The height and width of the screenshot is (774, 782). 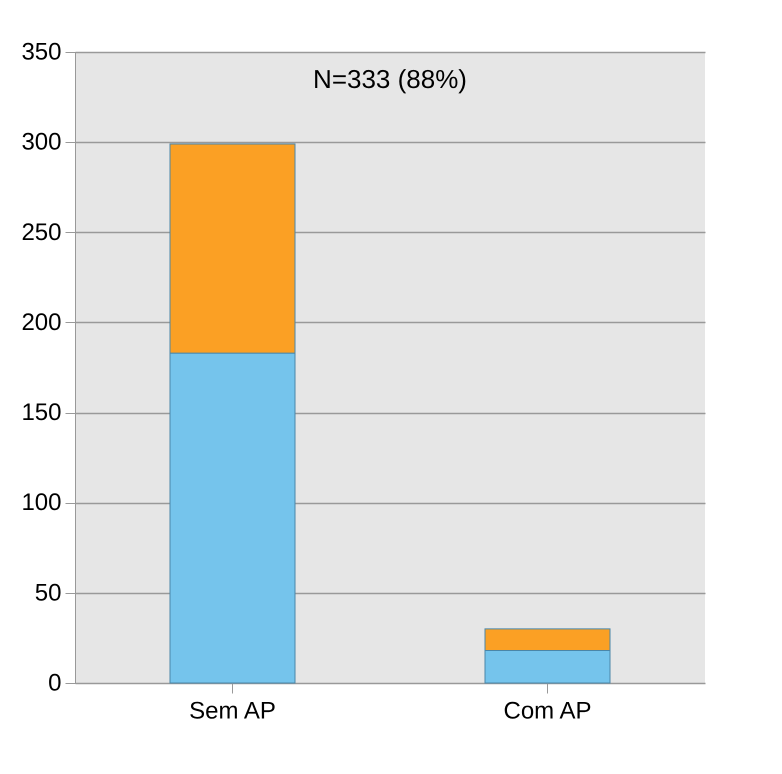 What do you see at coordinates (55, 683) in the screenshot?
I see `y-tick-label: 0` at bounding box center [55, 683].